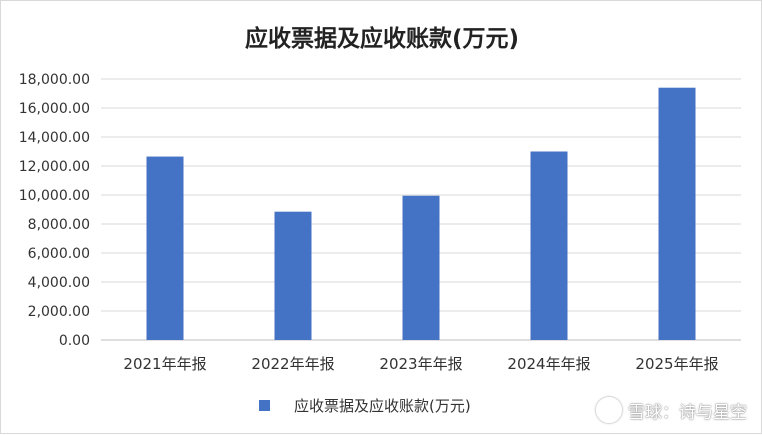 This screenshot has height=435, width=762. I want to click on x-tick-label: 2022年年报, so click(292, 364).